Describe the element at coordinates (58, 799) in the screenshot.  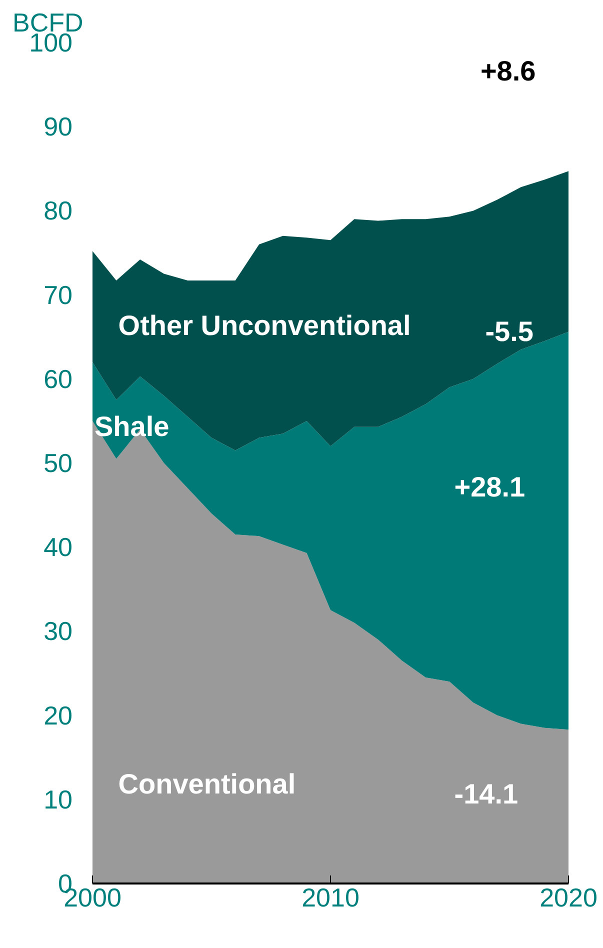
I see `y-tick-label: 10` at that location.